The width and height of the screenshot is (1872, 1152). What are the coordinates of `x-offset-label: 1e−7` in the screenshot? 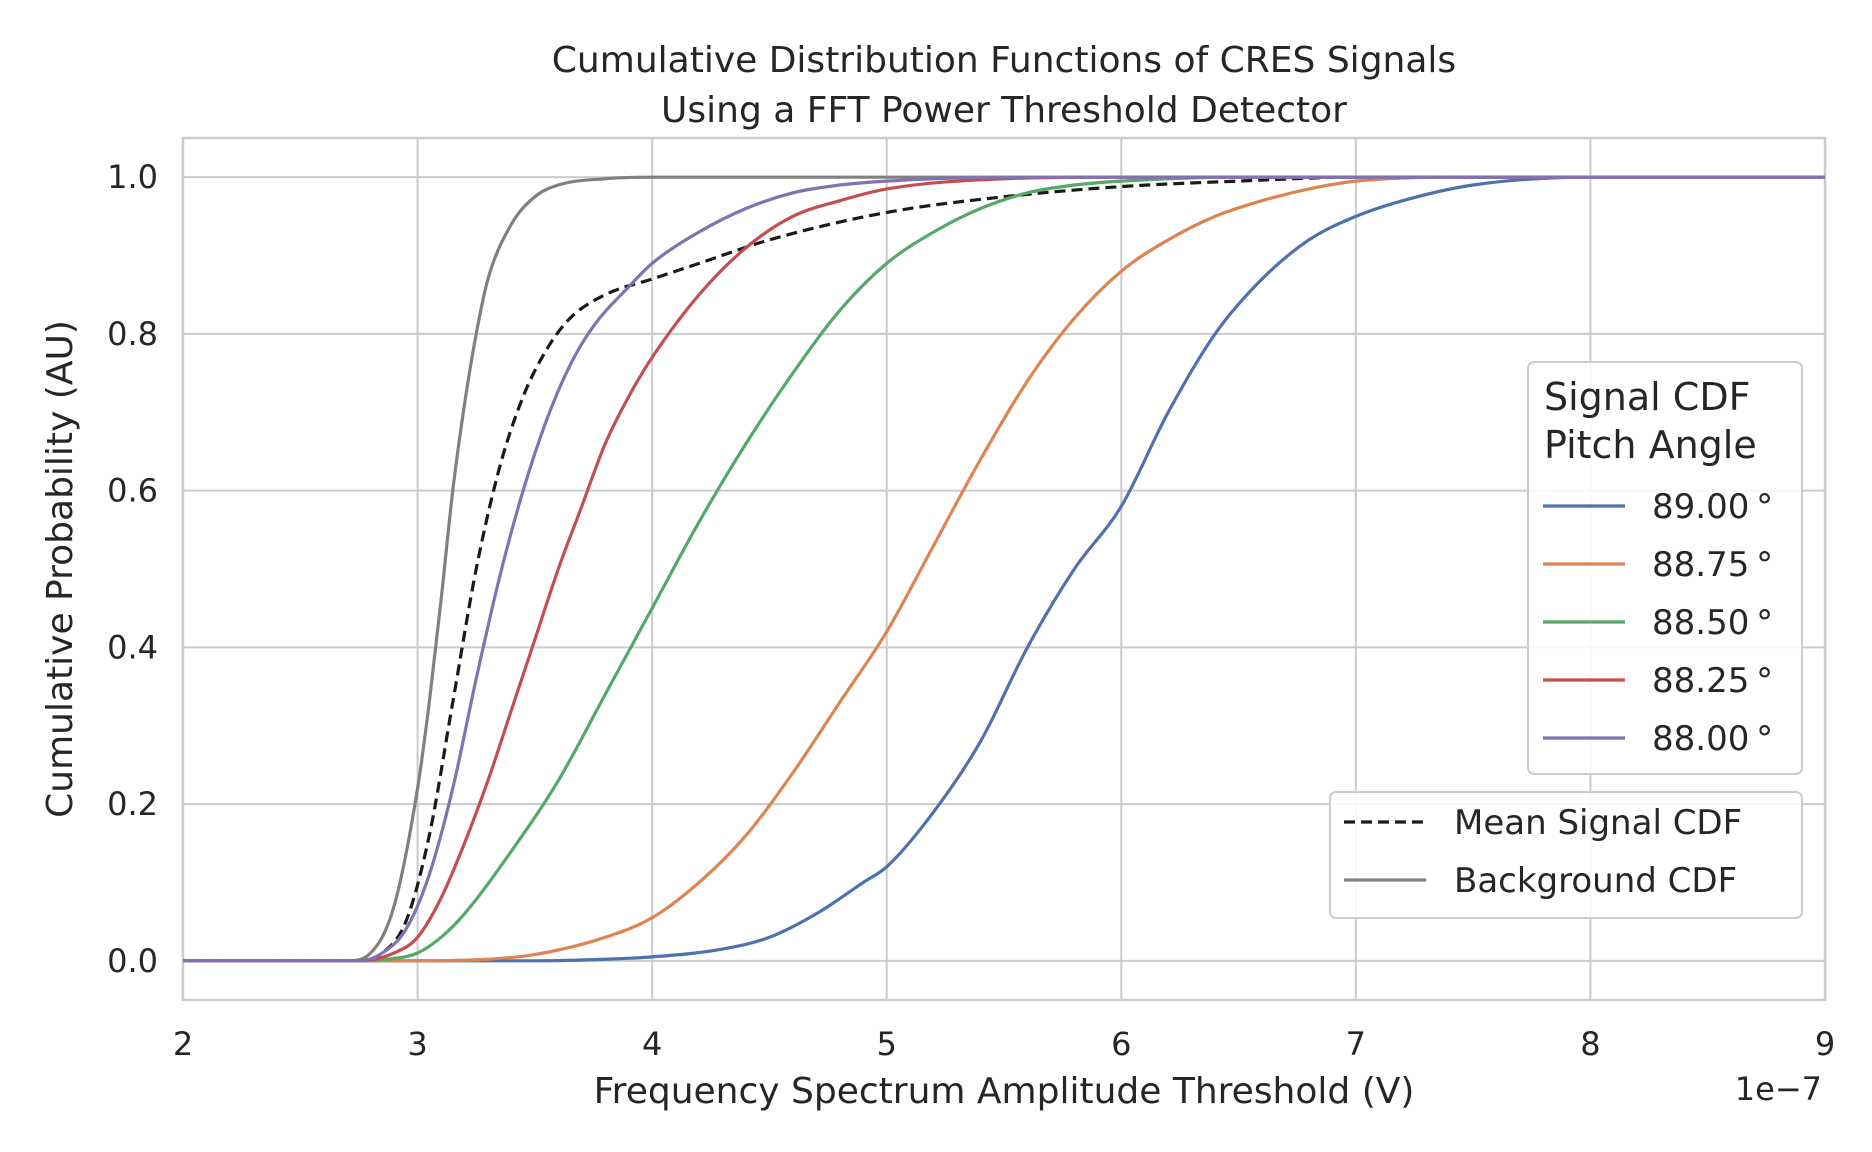 It's located at (1778, 1089).